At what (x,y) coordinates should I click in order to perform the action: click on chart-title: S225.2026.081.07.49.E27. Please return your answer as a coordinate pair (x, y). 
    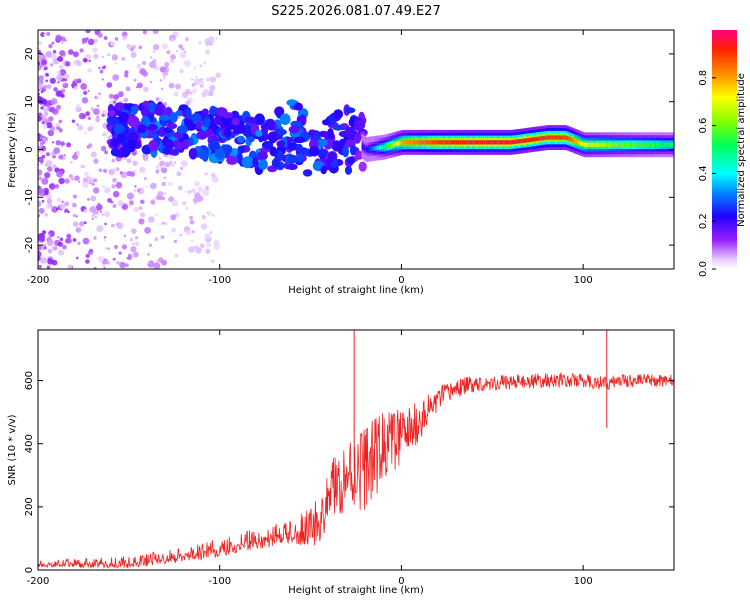
    Looking at the image, I should click on (355, 11).